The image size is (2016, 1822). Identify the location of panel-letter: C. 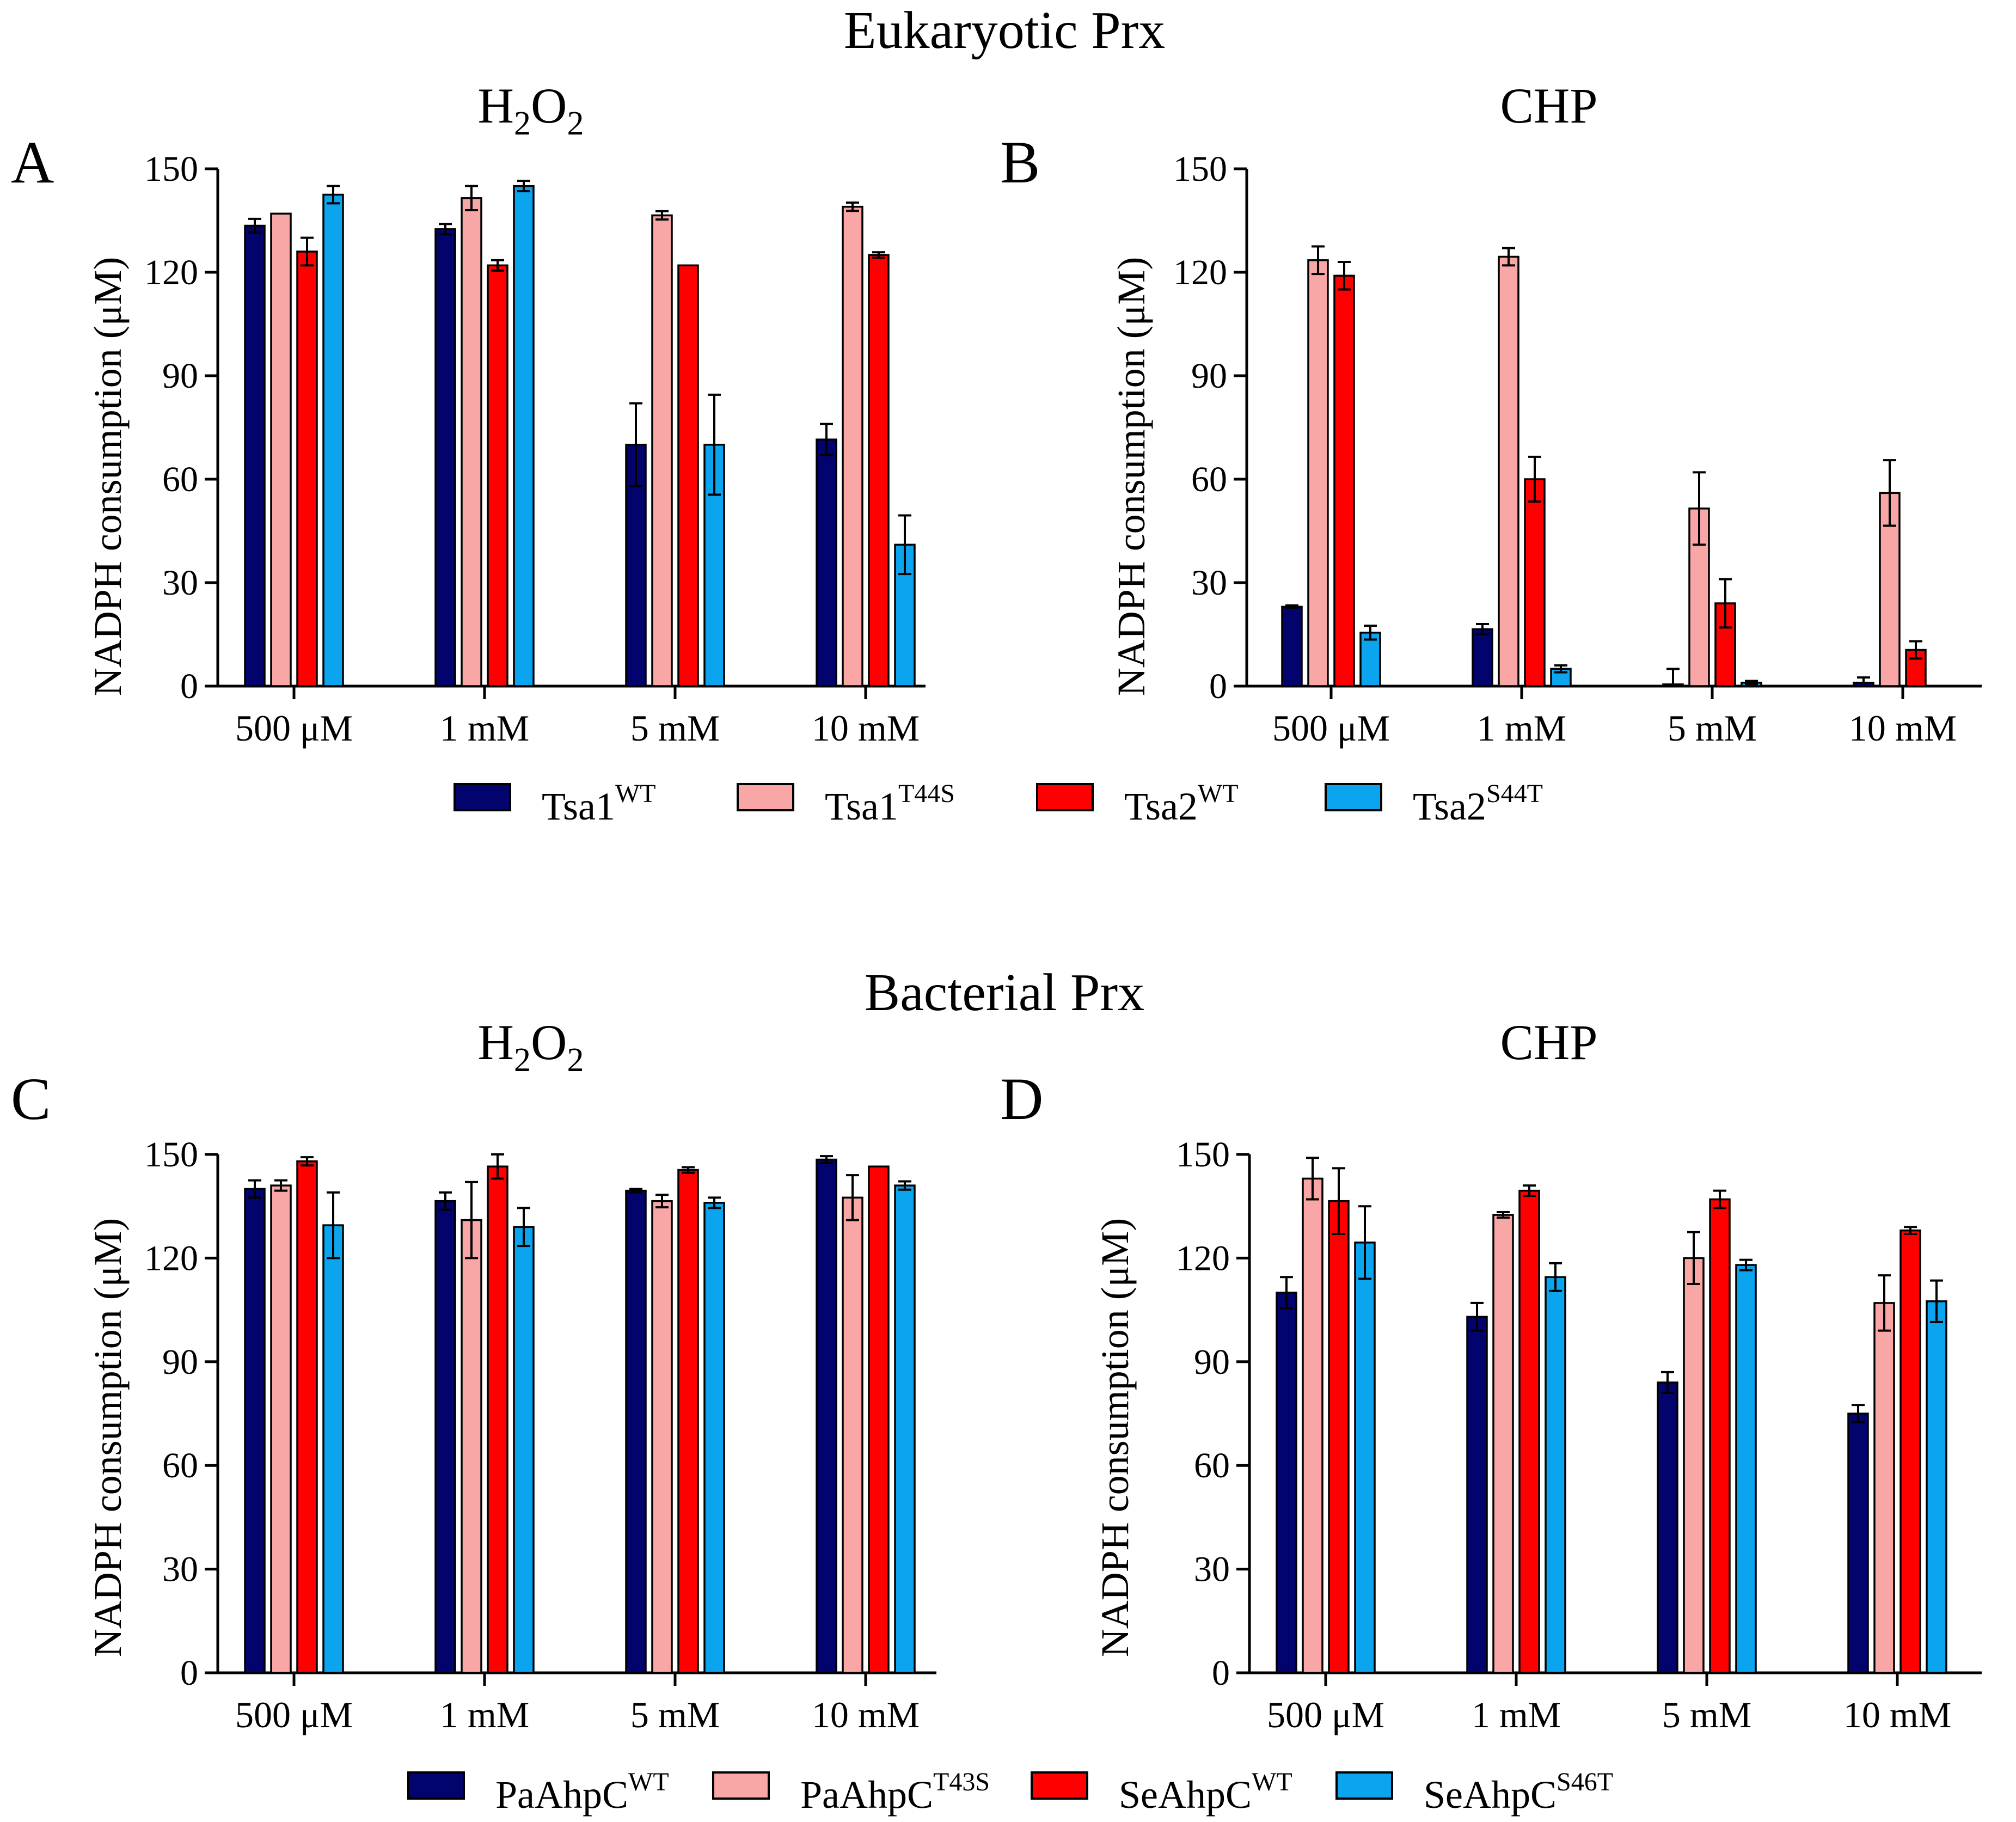
(31, 1099).